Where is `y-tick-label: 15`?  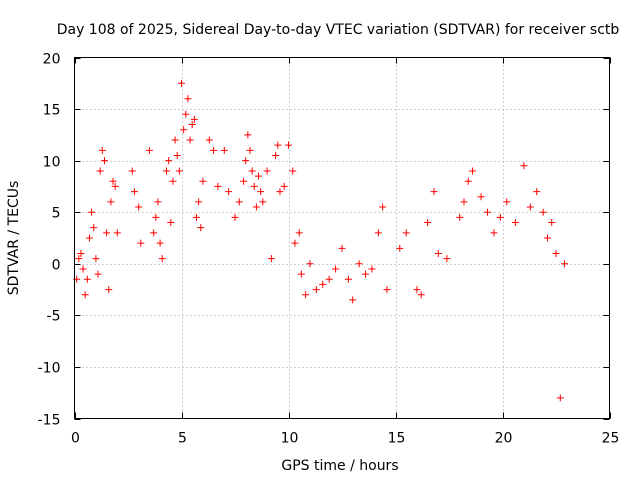
y-tick-label: 15 is located at coordinates (52, 111).